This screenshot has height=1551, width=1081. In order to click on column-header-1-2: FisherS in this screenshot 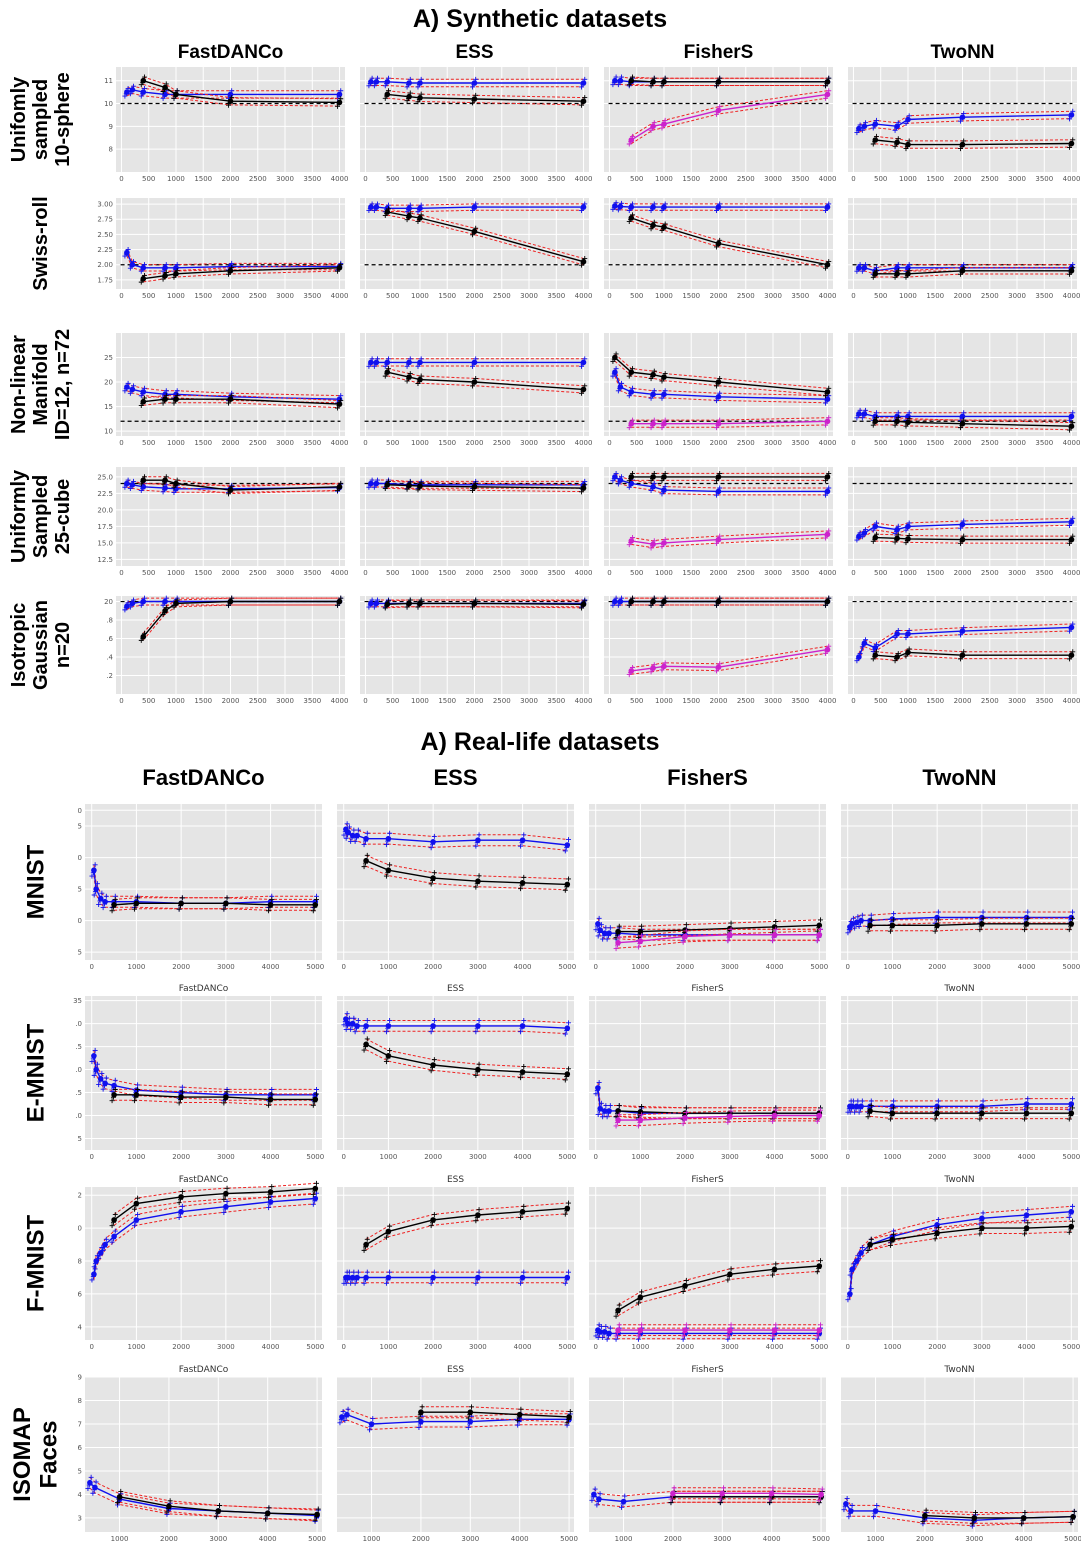, I will do `click(707, 777)`.